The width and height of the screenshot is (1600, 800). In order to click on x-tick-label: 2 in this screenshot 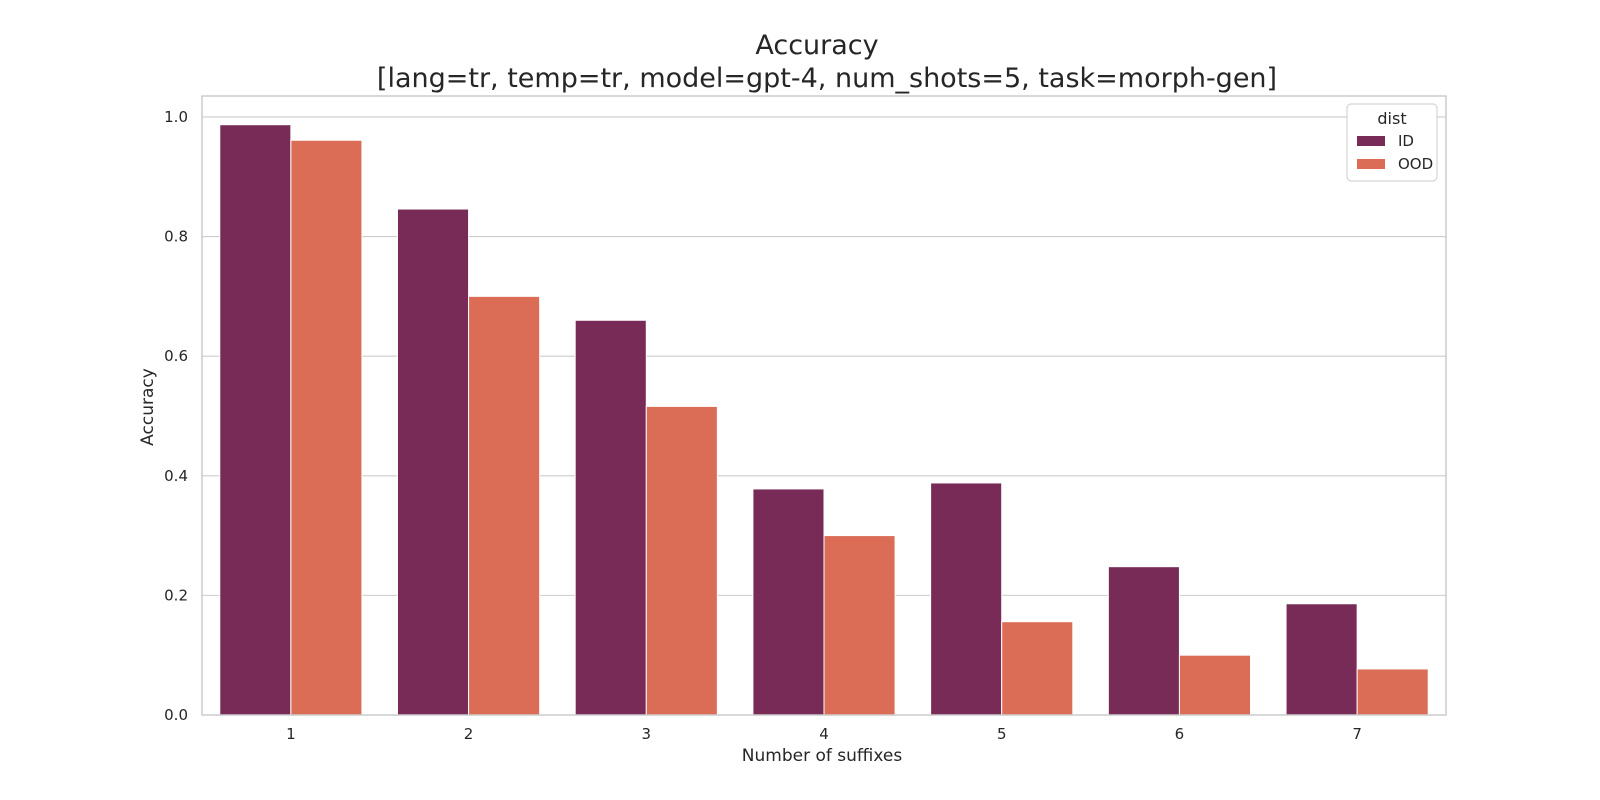, I will do `click(469, 734)`.